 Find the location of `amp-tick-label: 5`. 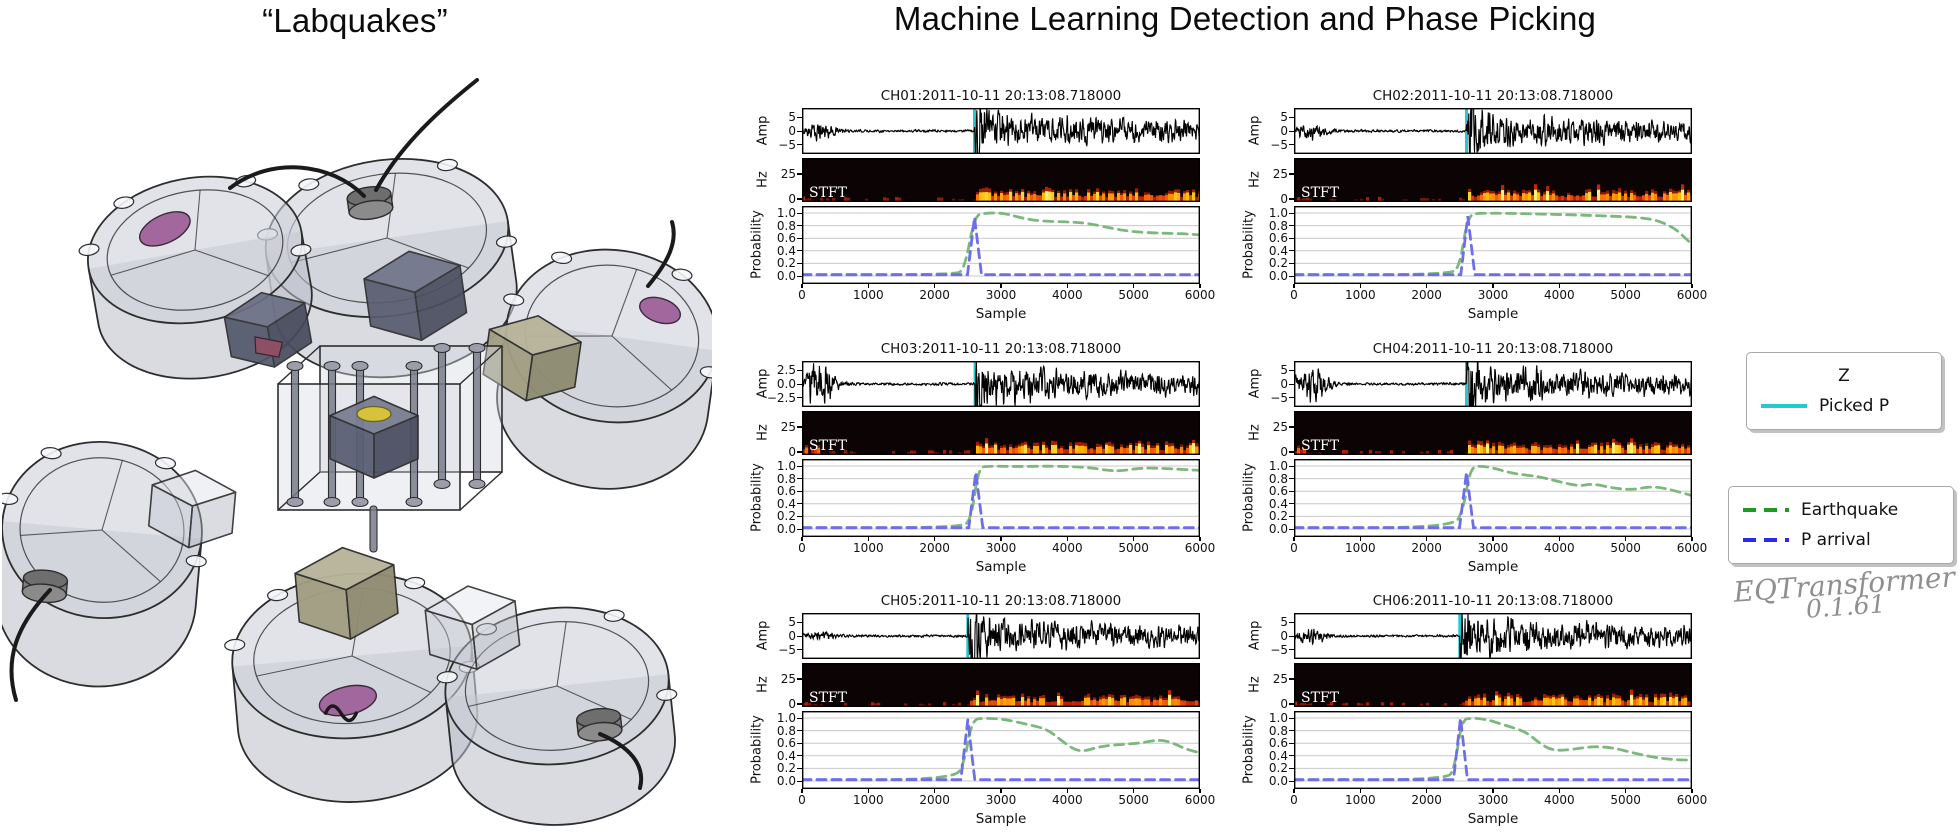

amp-tick-label: 5 is located at coordinates (1284, 117).